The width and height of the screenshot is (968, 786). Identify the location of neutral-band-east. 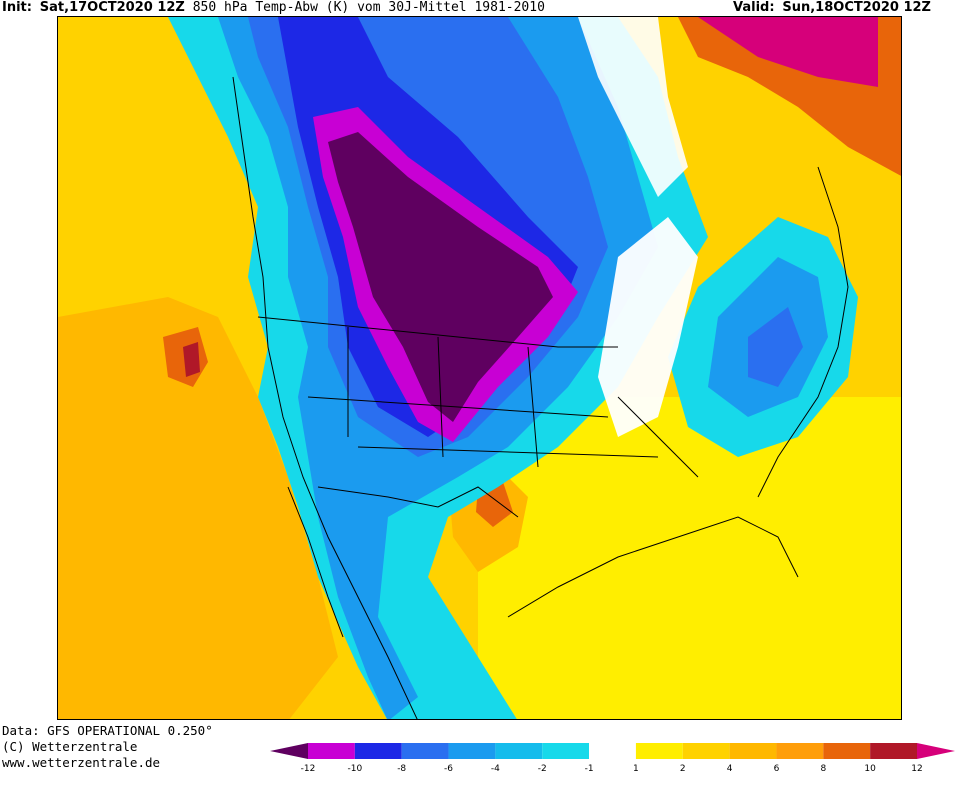
(648, 327).